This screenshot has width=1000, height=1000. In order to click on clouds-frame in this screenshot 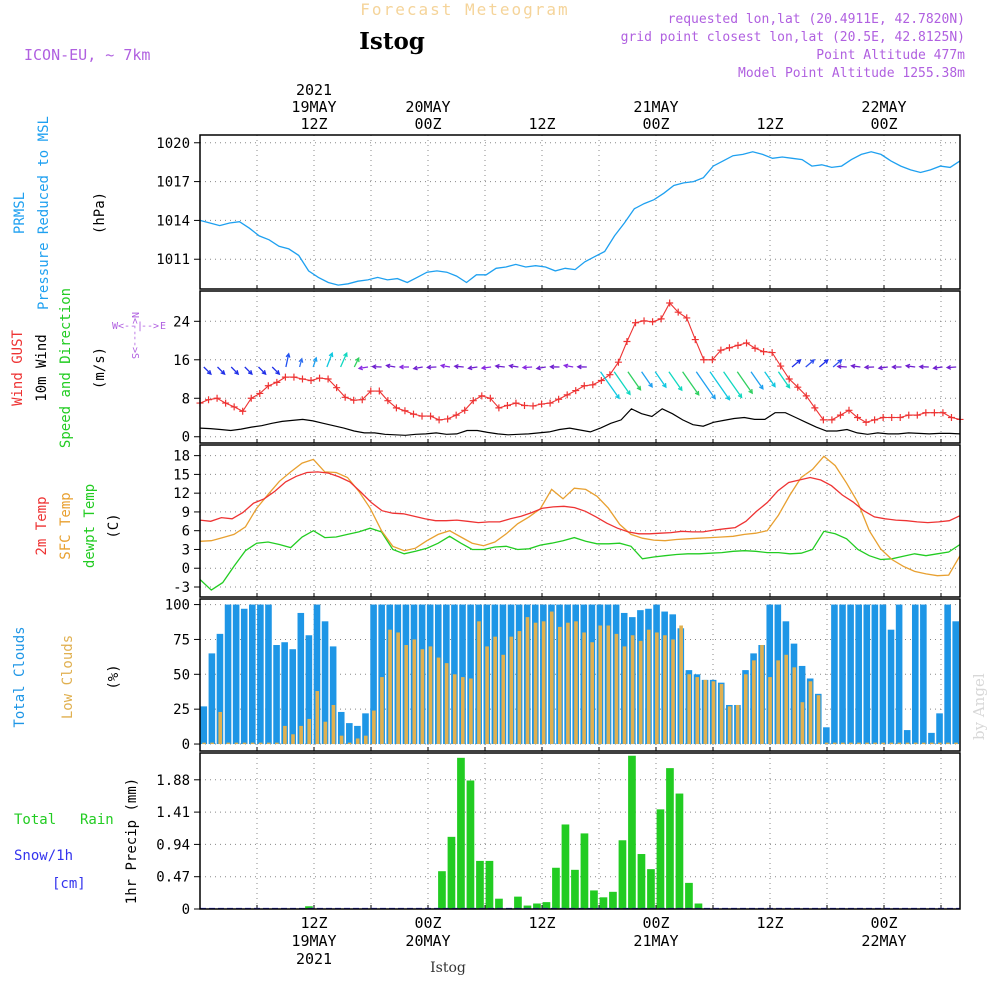, I will do `click(580, 675)`.